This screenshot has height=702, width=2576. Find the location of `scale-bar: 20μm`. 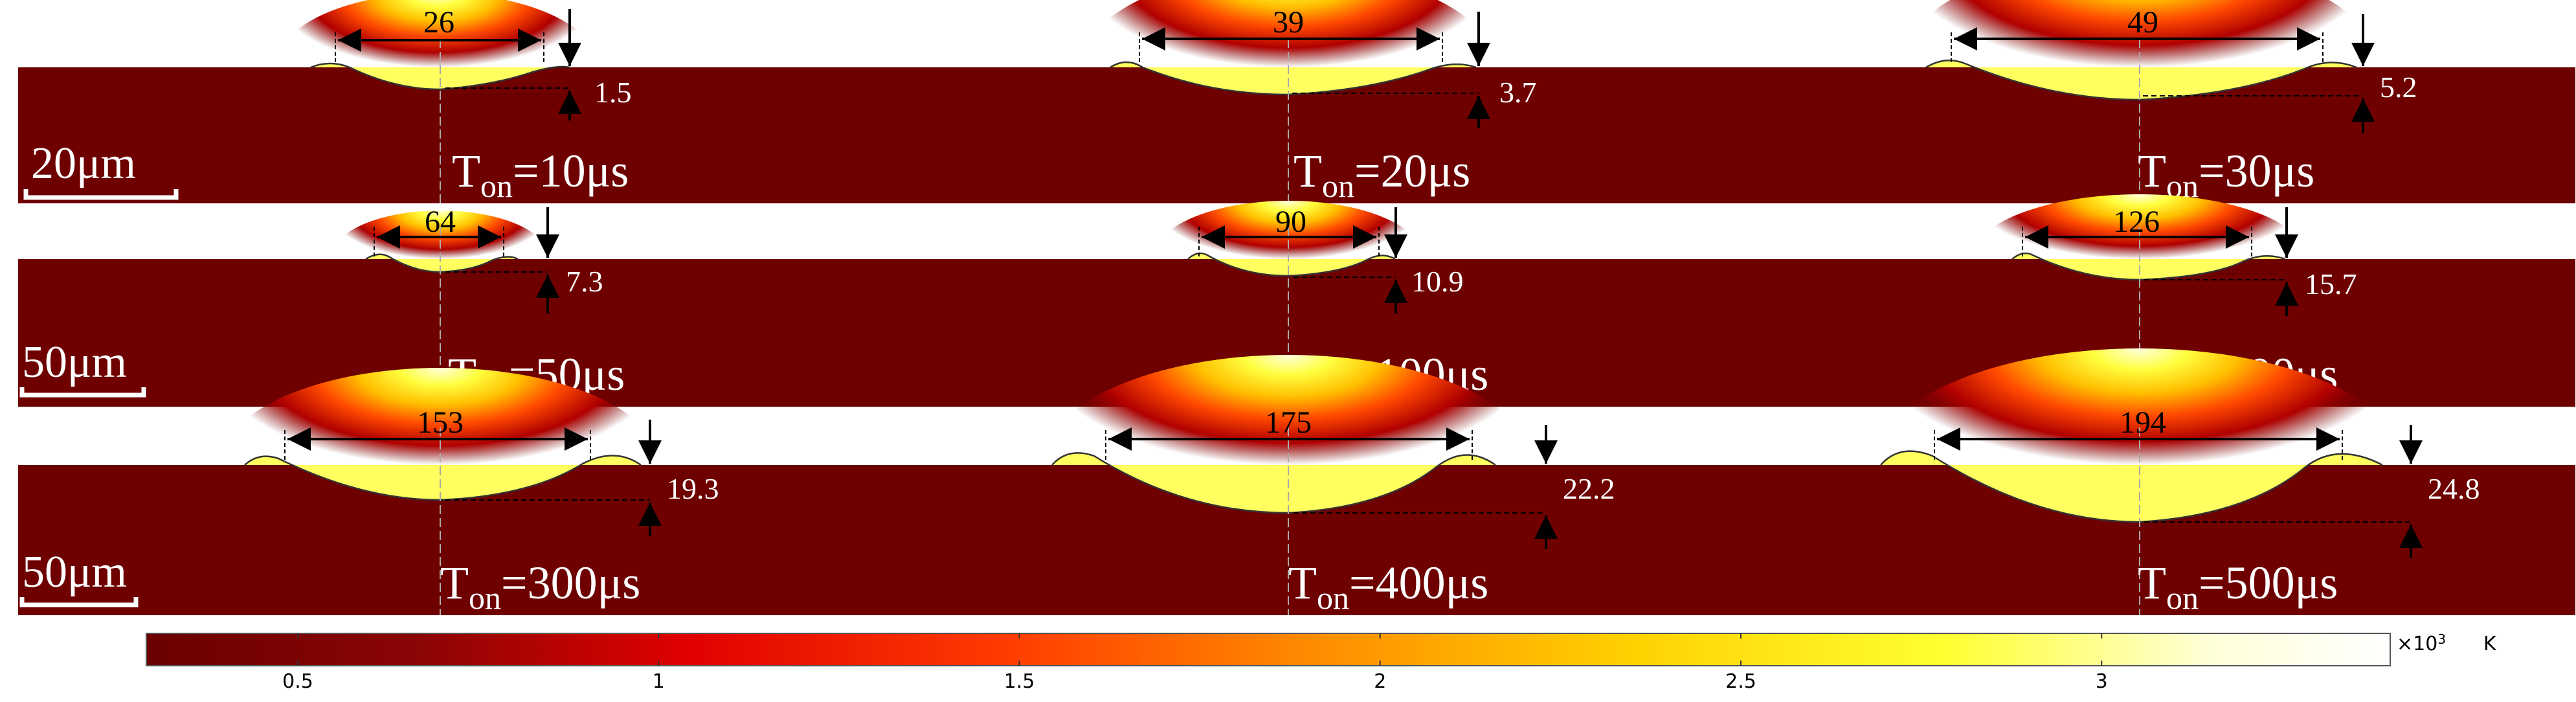

scale-bar: 20μm is located at coordinates (101, 169).